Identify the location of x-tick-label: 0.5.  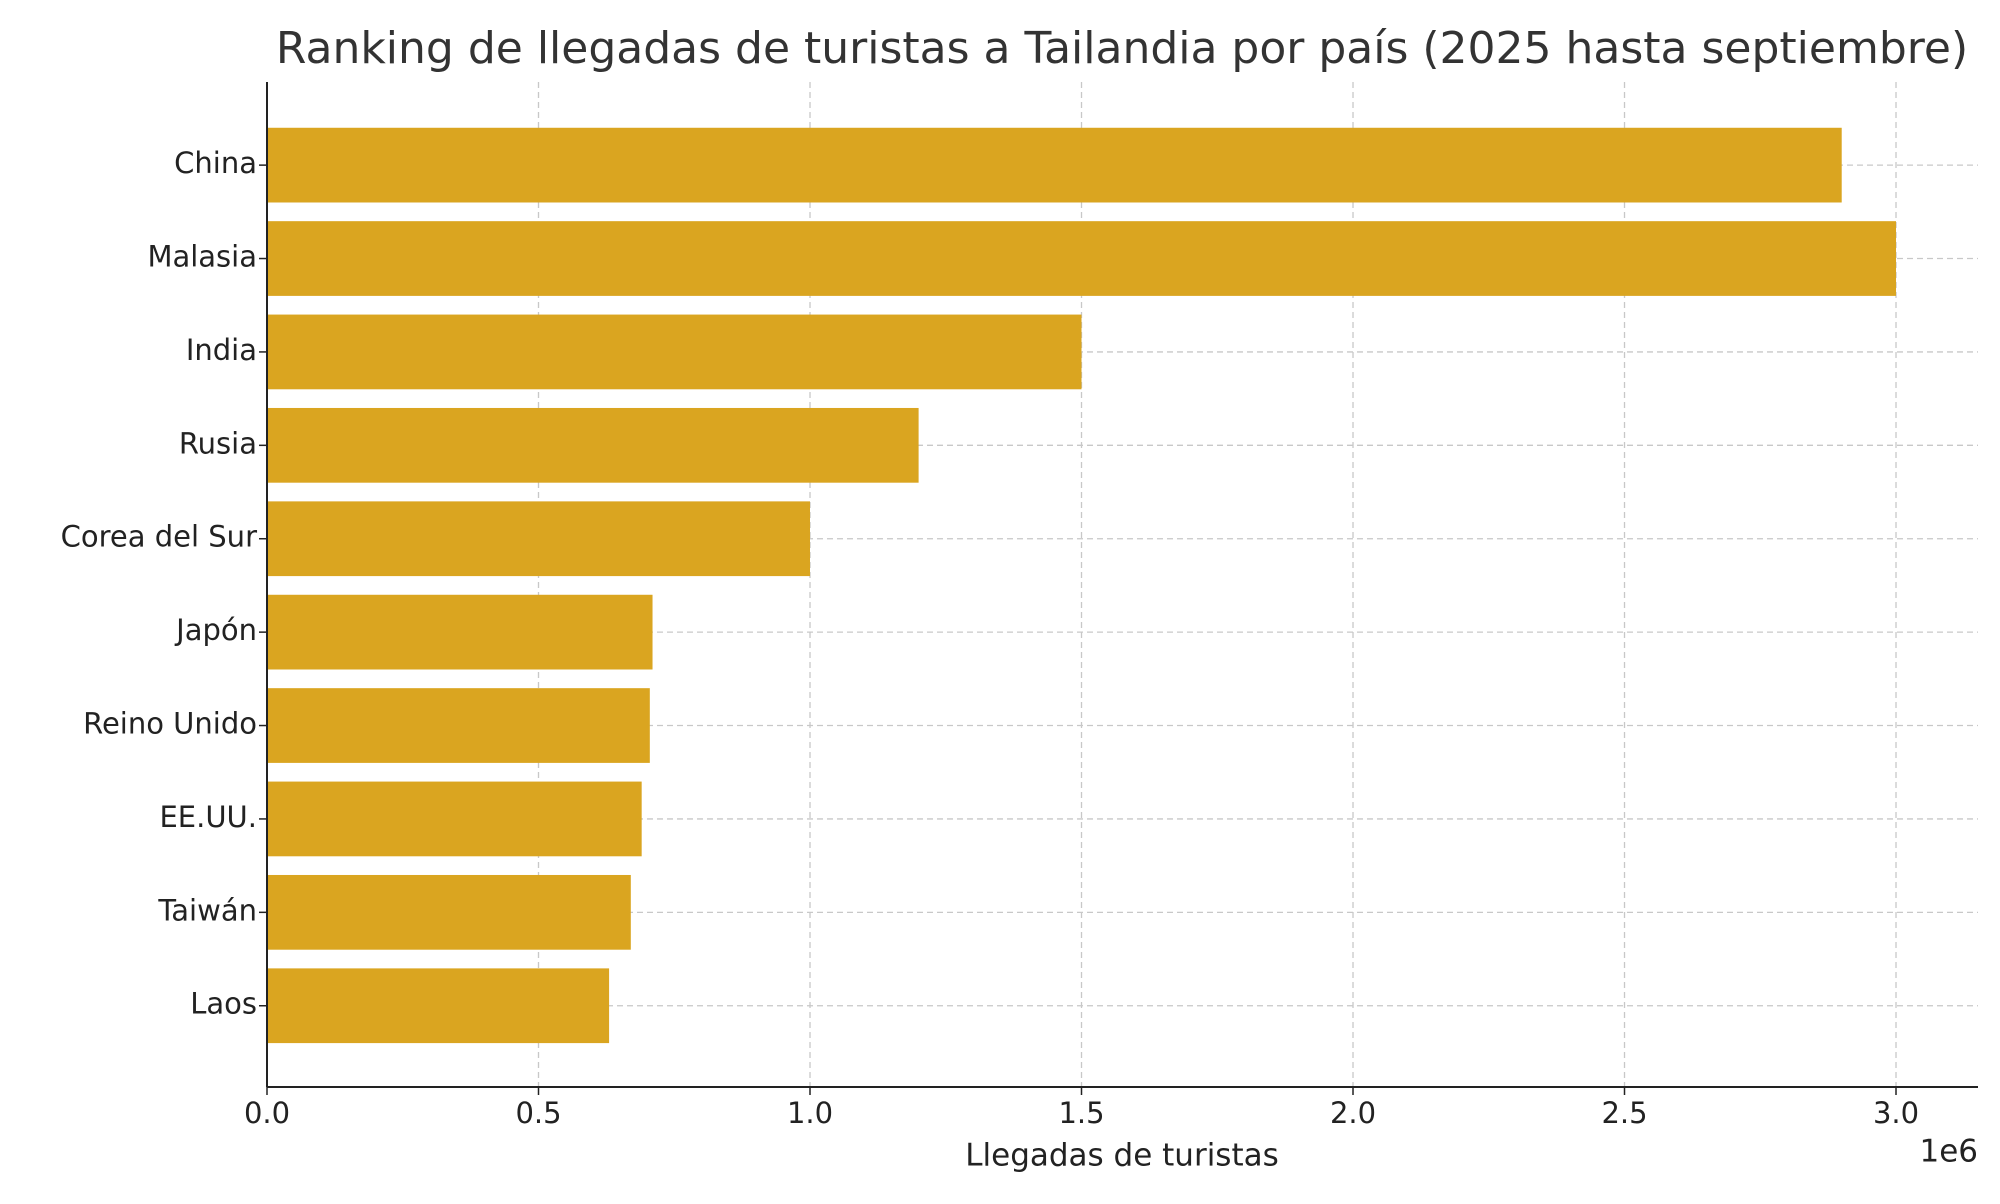
(538, 1113).